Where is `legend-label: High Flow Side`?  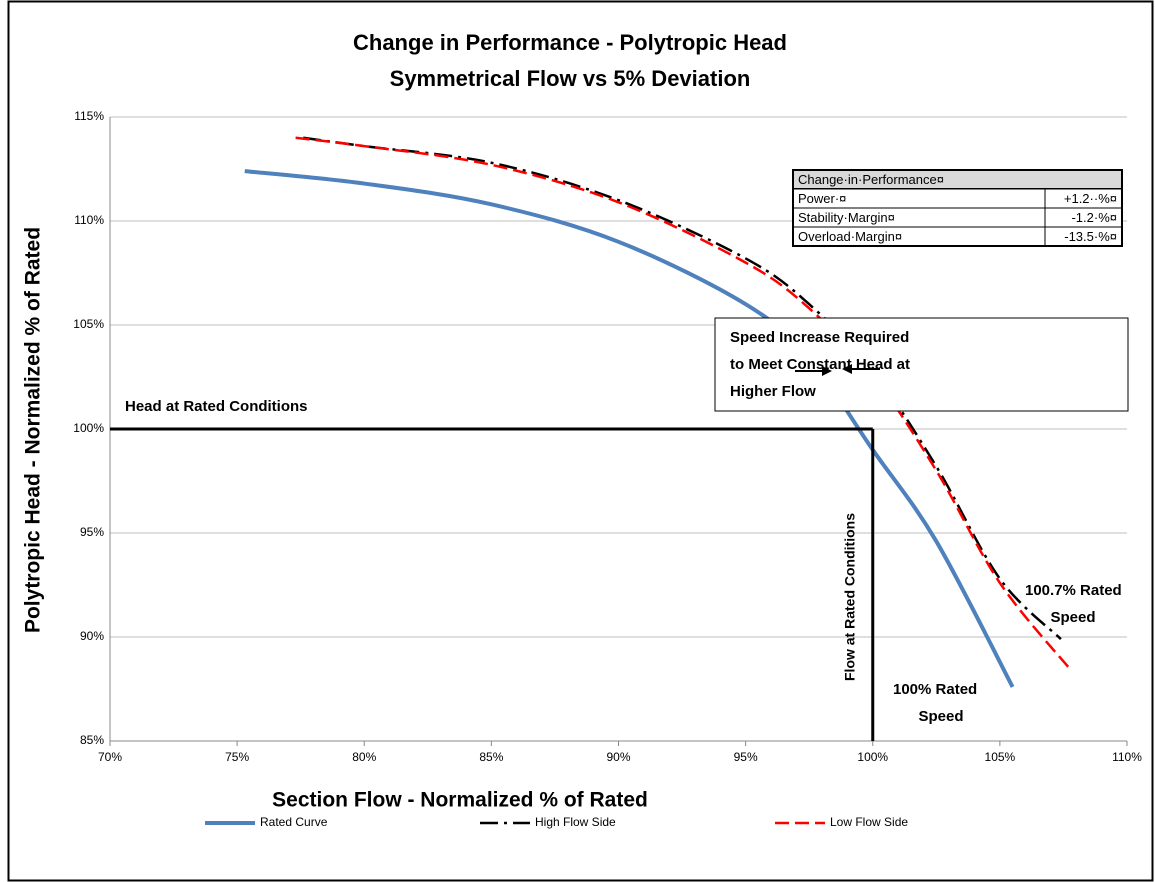 legend-label: High Flow Side is located at coordinates (575, 822).